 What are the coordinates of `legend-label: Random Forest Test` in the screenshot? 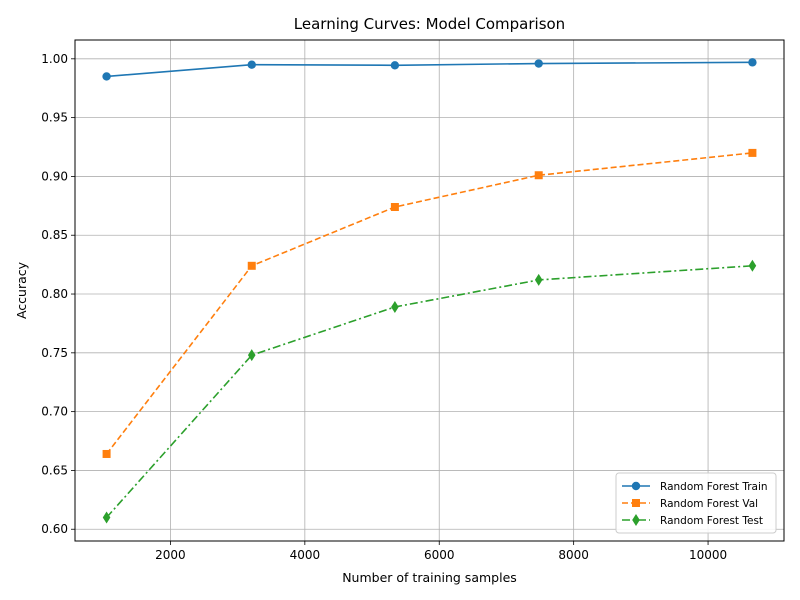 It's located at (711, 521).